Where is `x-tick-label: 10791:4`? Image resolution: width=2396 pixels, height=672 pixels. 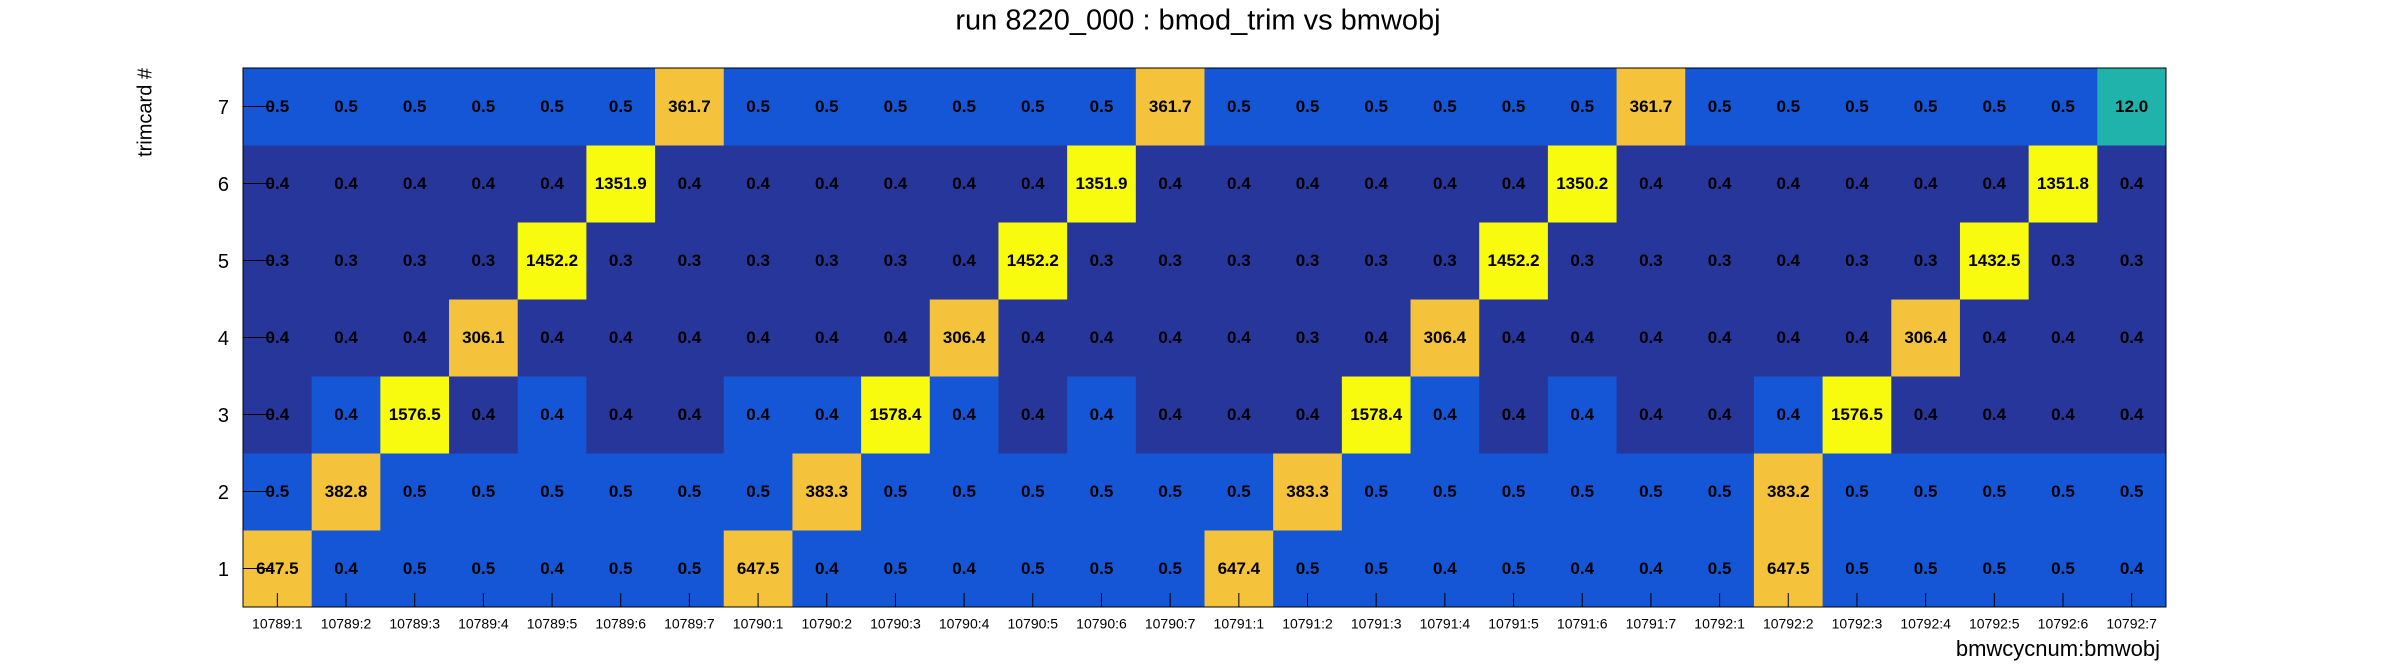 x-tick-label: 10791:4 is located at coordinates (1445, 624).